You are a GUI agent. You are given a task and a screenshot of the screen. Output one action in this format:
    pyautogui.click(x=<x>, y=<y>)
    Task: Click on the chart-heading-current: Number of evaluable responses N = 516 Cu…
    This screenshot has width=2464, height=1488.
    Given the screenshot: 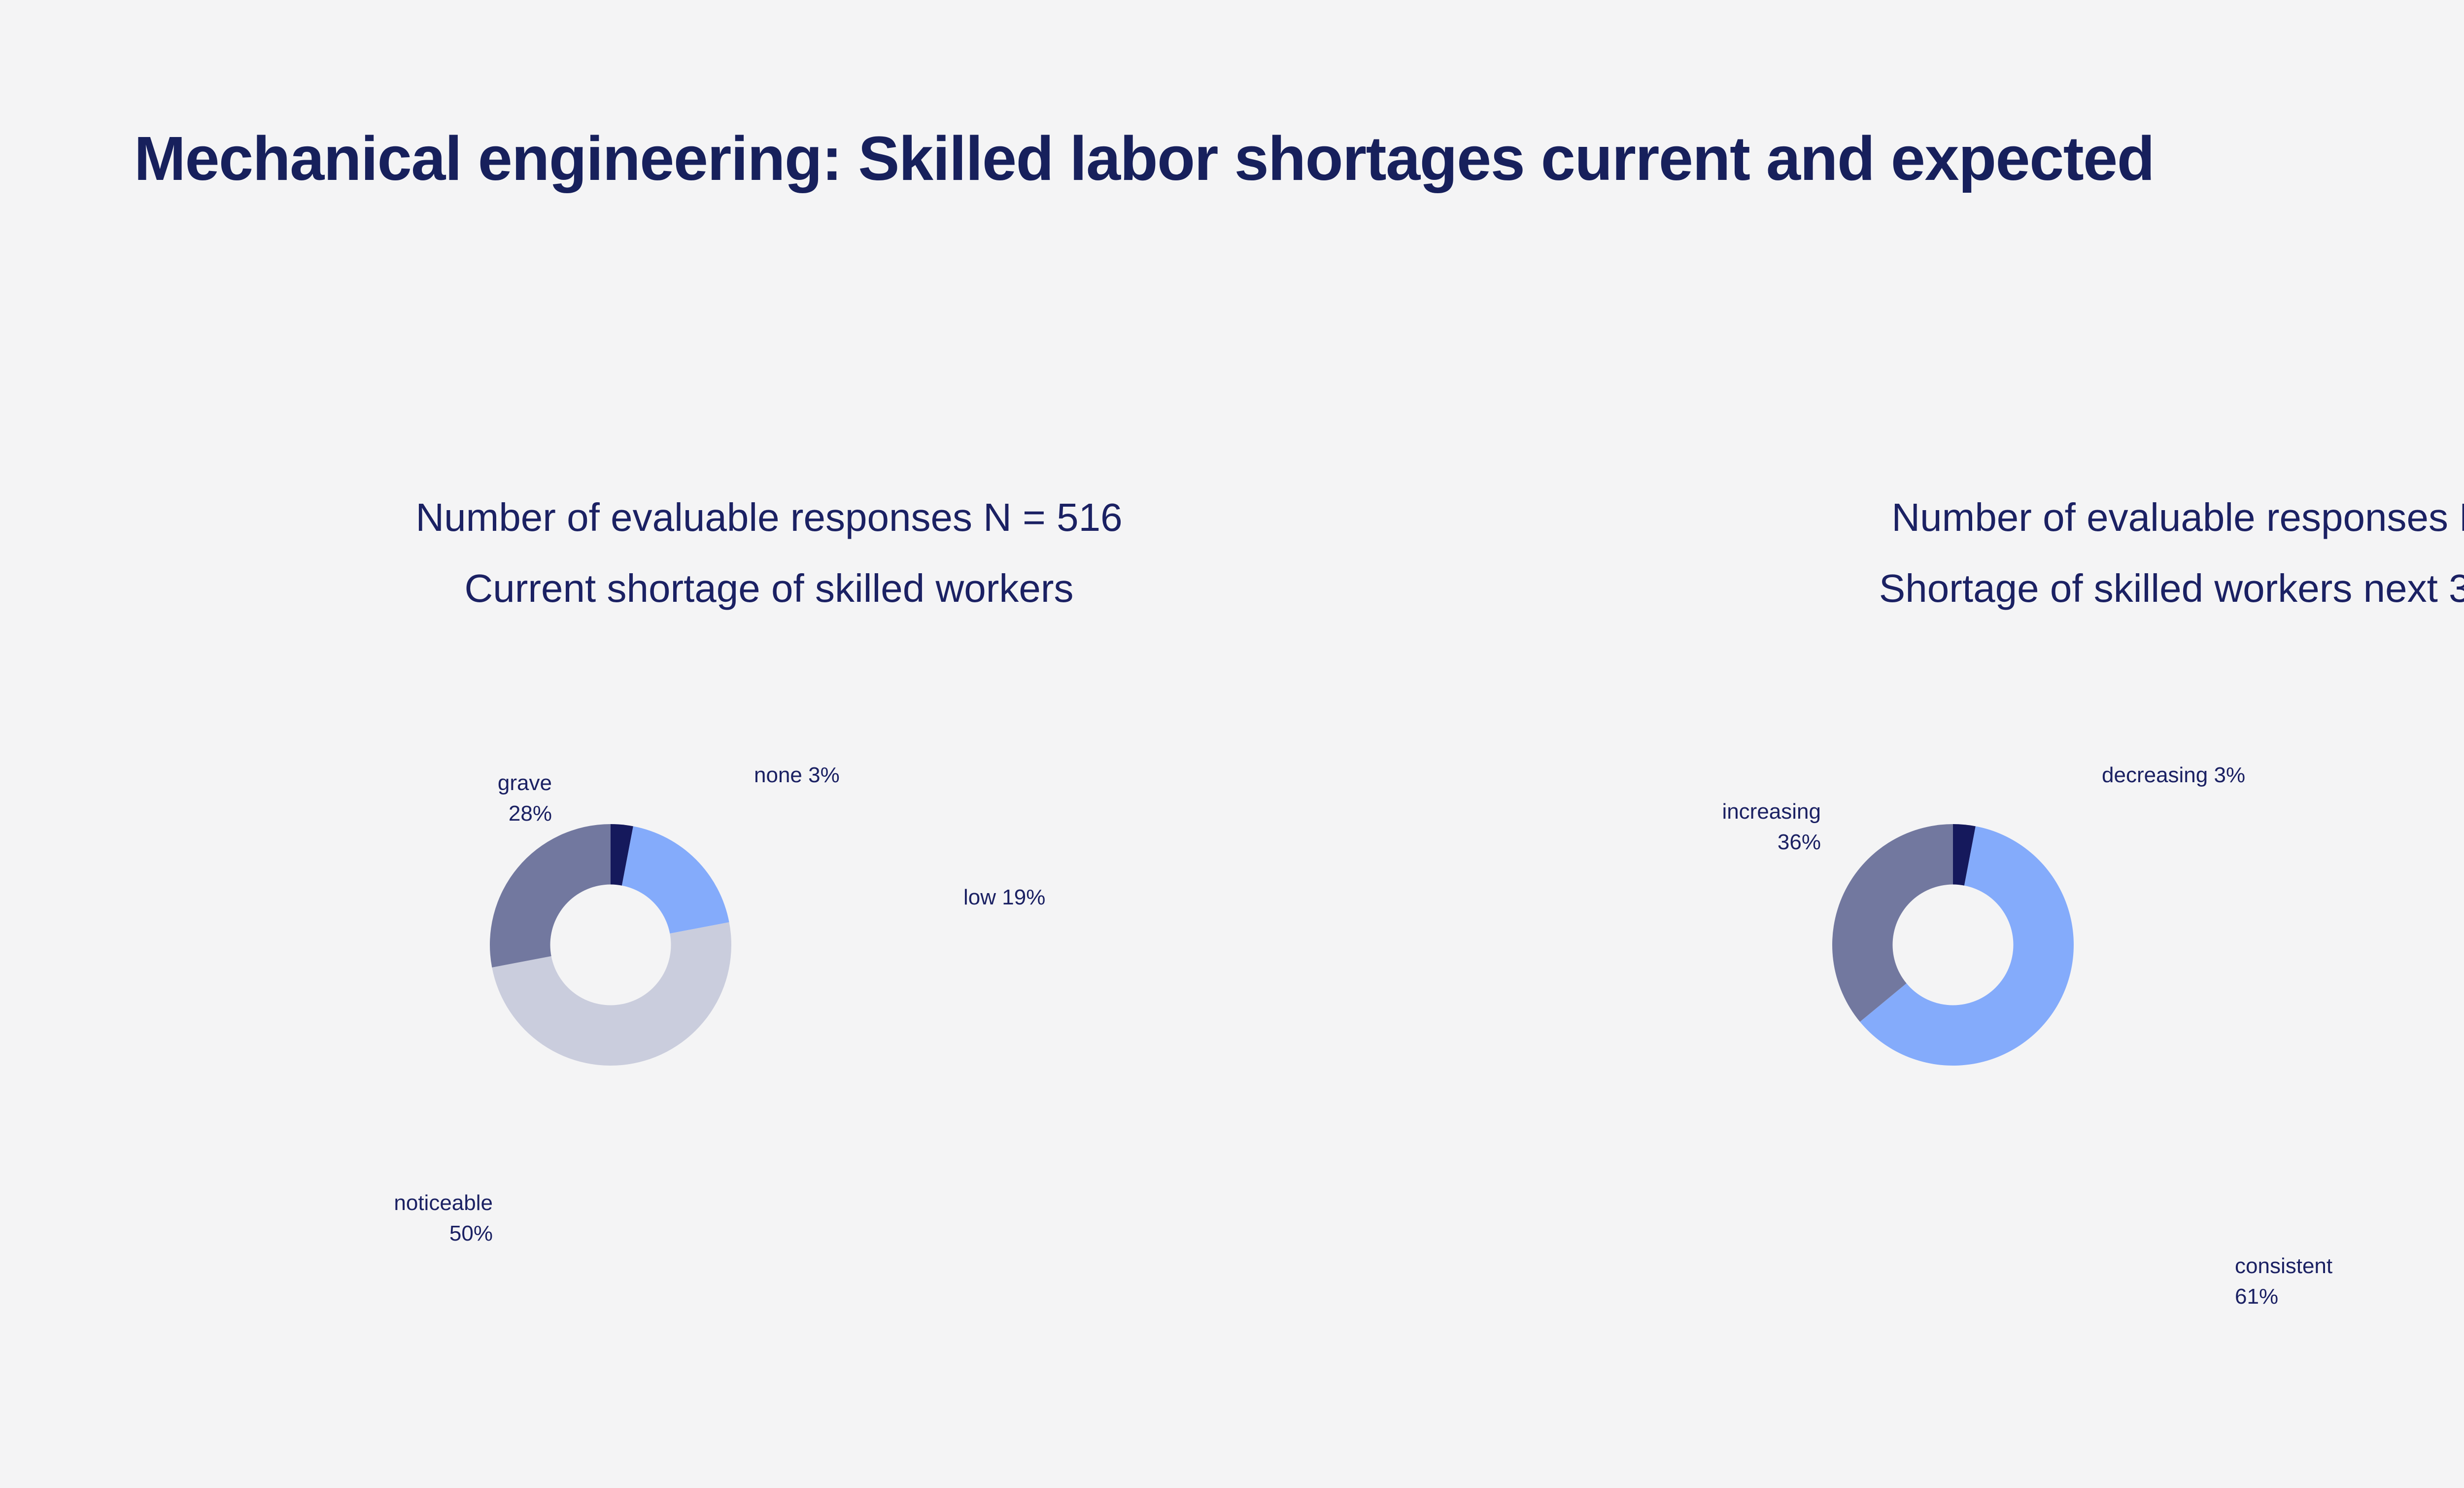 What is the action you would take?
    pyautogui.click(x=754, y=553)
    